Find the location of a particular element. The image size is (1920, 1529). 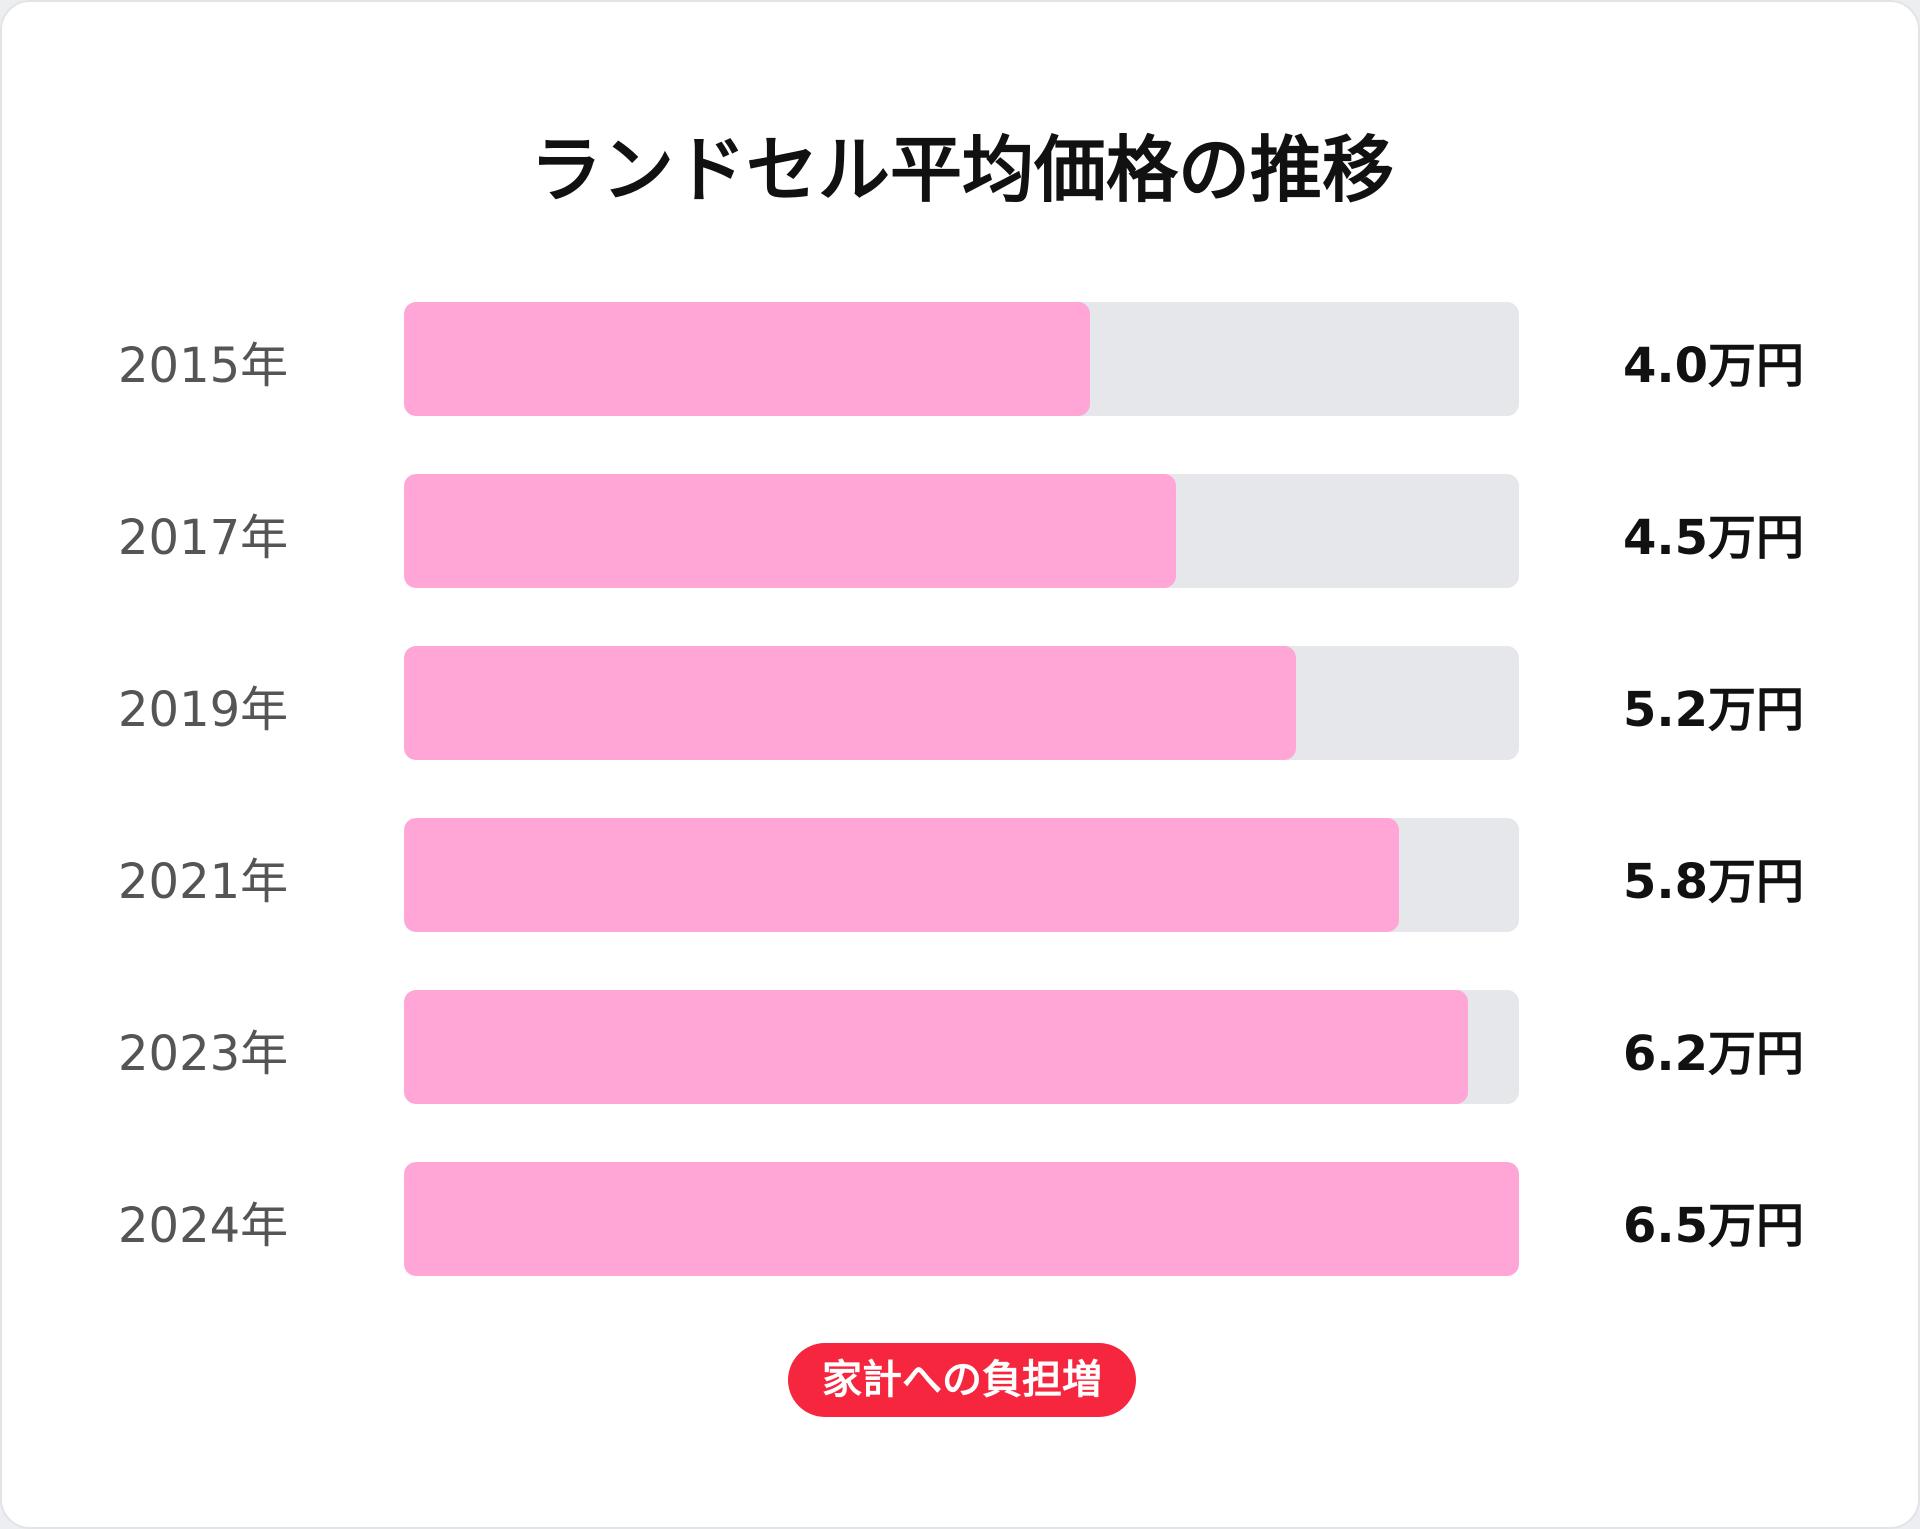

category-label: 2019年 is located at coordinates (203, 710).